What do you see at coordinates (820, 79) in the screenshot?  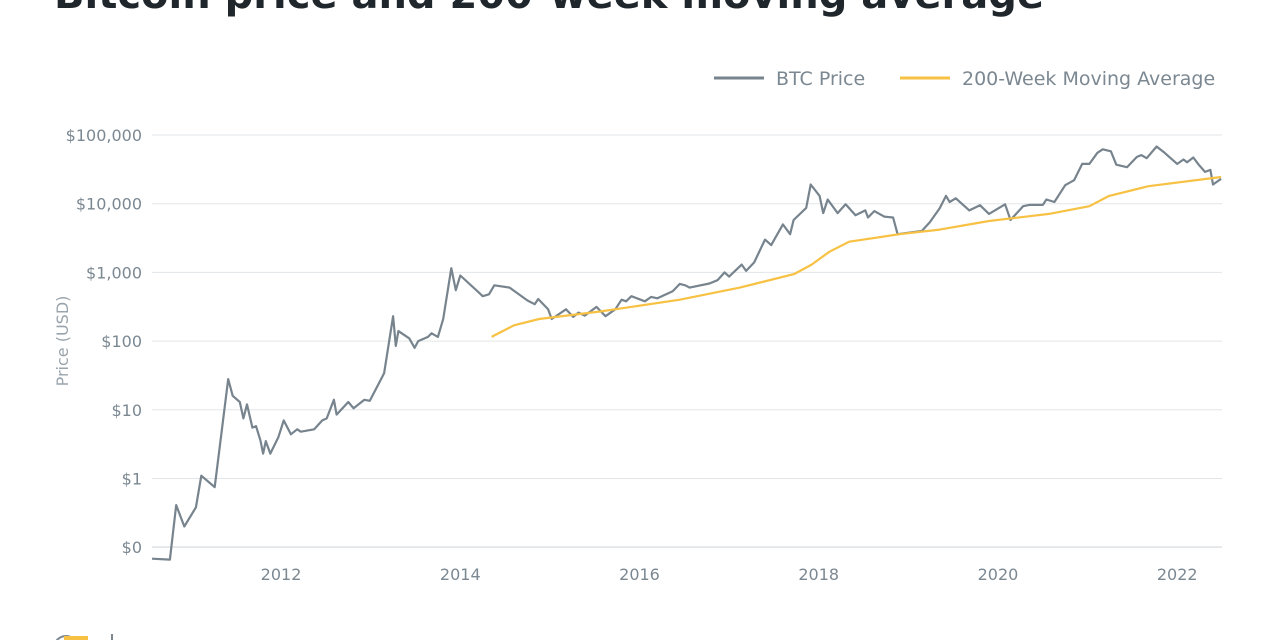 I see `legend-label: BTC Price` at bounding box center [820, 79].